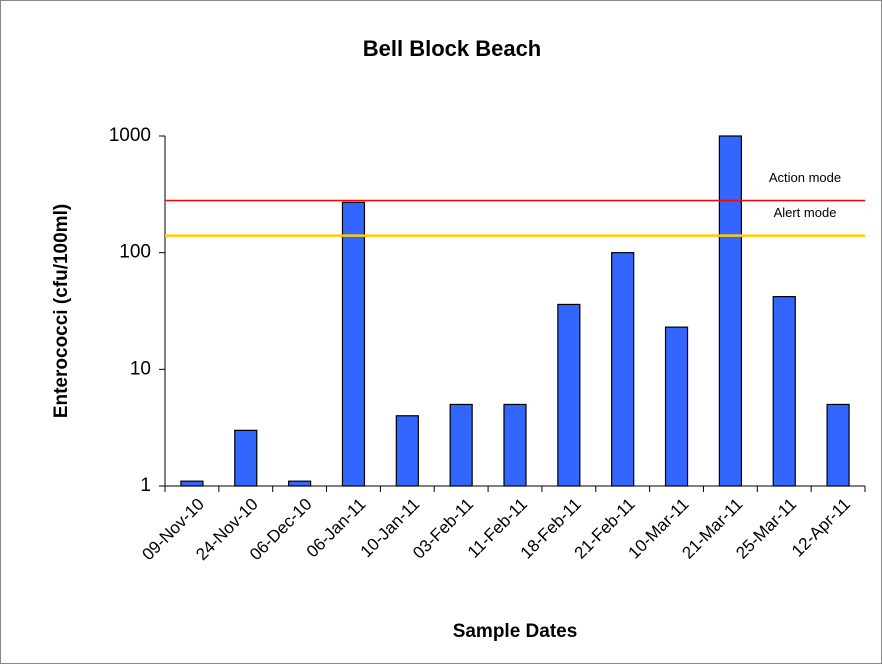  I want to click on y-tick-label: 1000, so click(130, 135).